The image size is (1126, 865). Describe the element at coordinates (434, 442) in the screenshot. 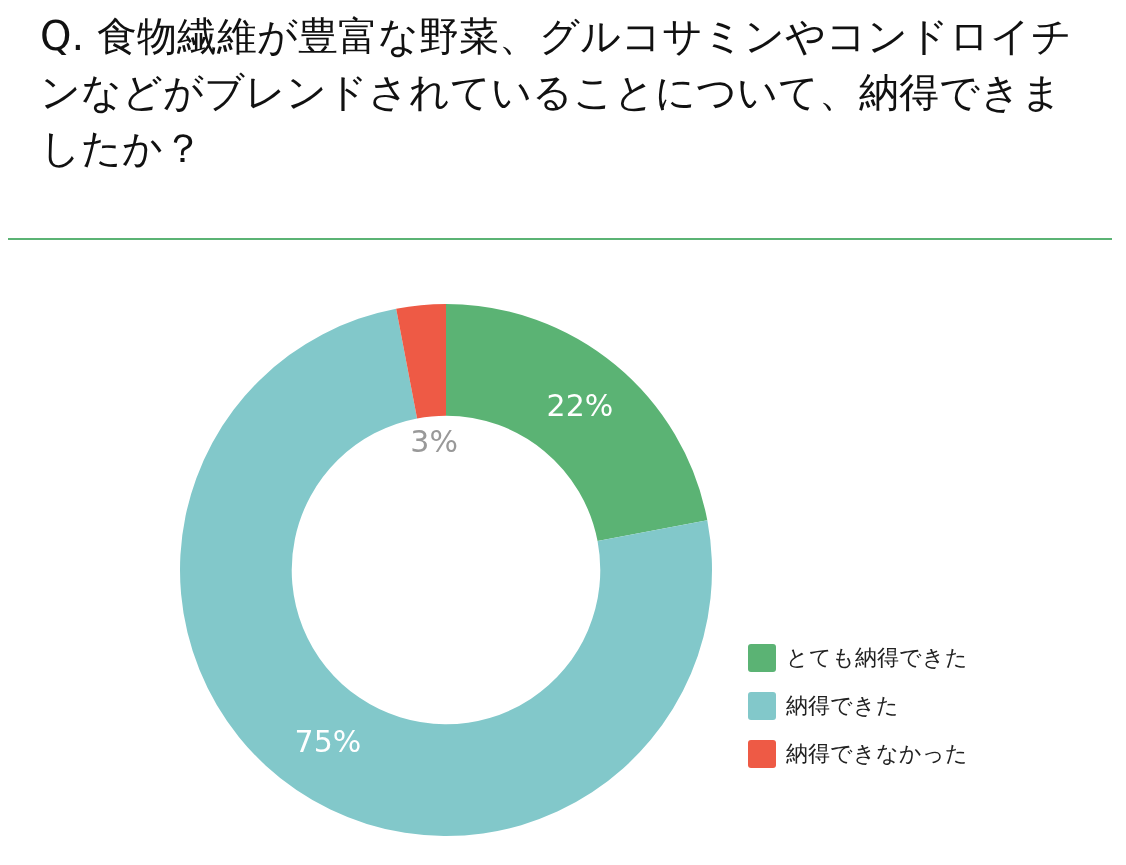

I see `data-label: 3%` at that location.